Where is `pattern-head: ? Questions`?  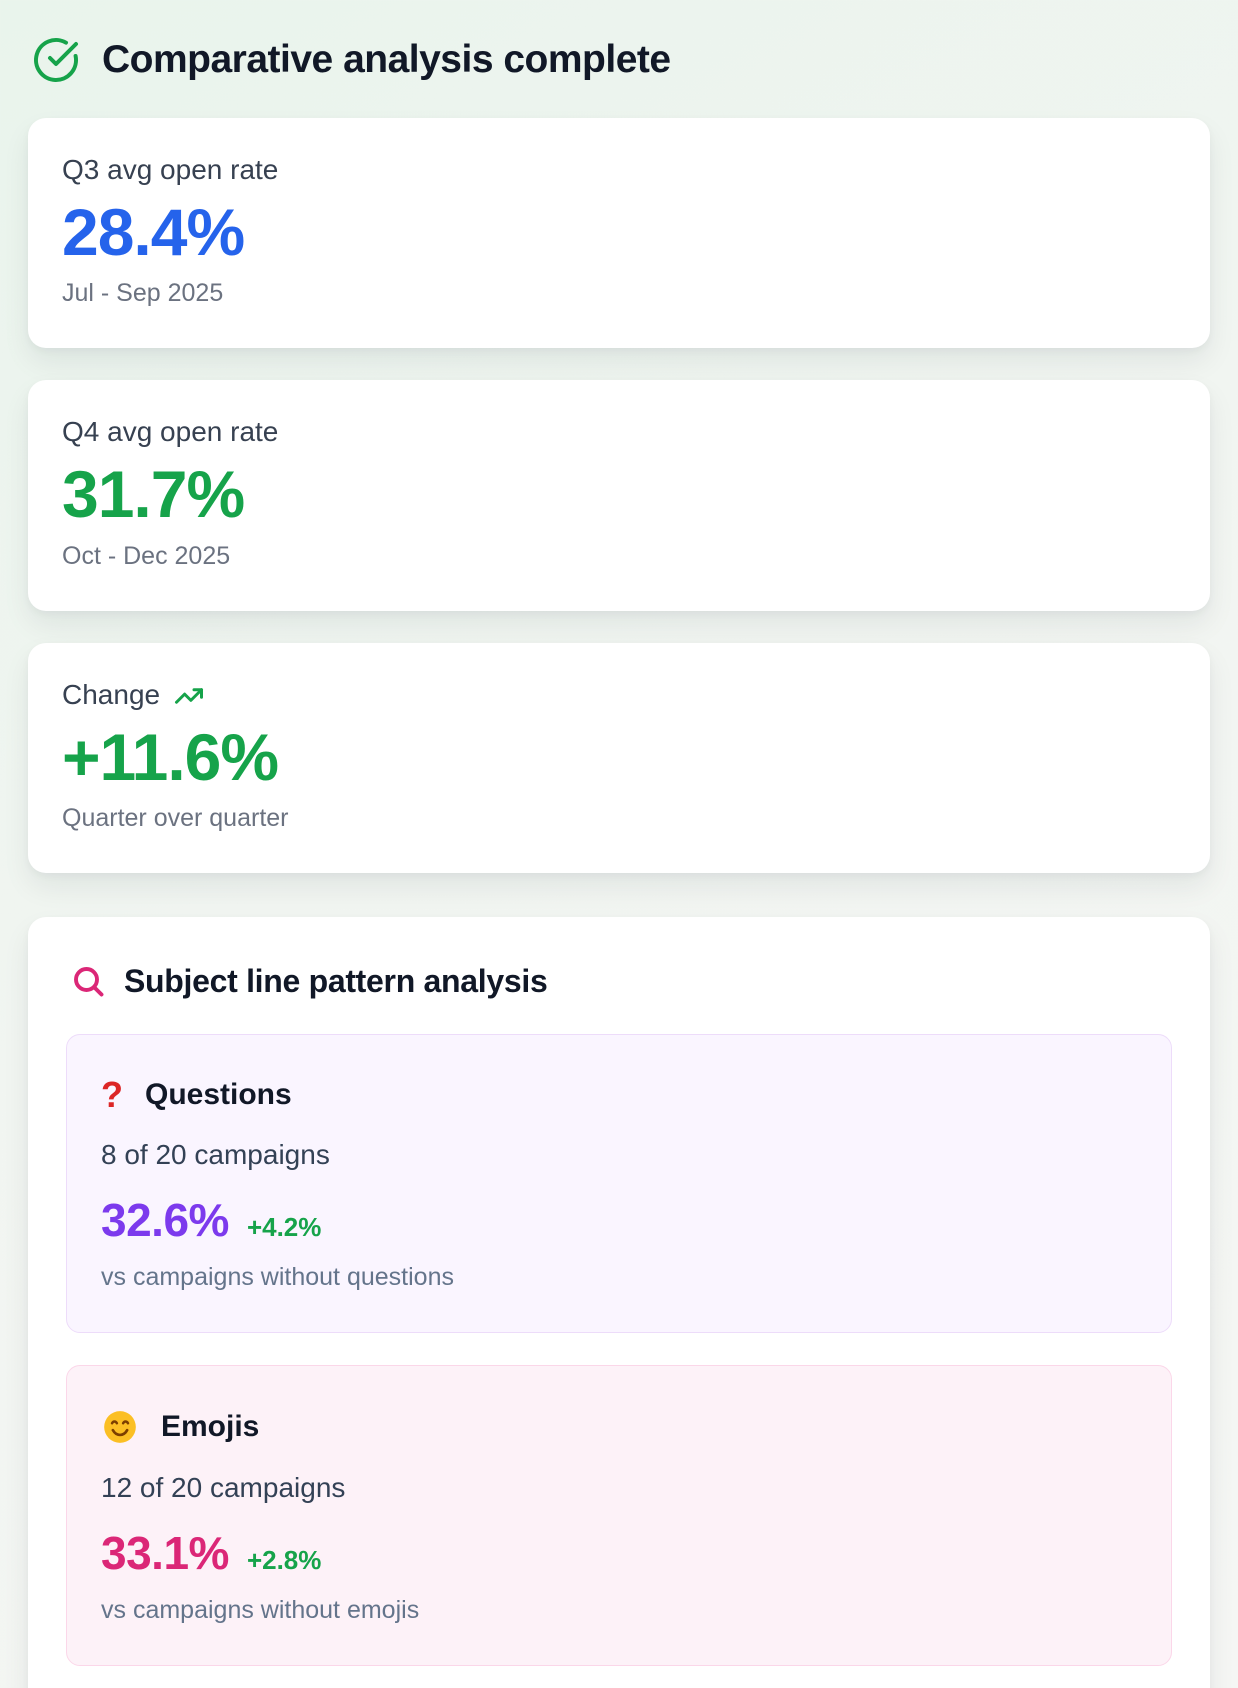
pattern-head: ? Questions is located at coordinates (619, 1094).